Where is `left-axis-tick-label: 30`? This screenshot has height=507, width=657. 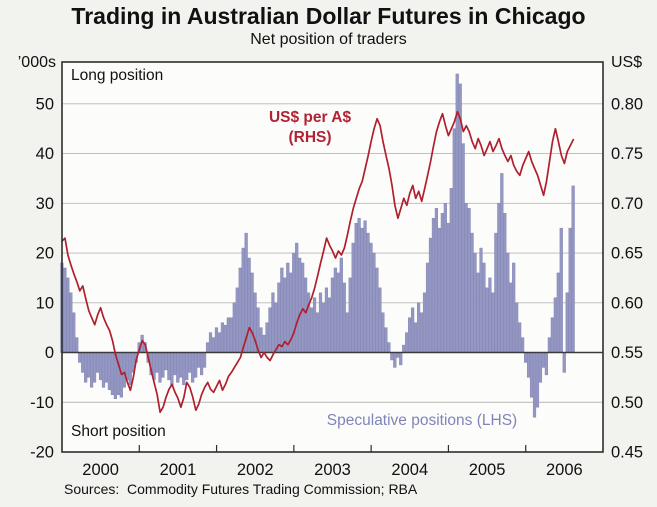 left-axis-tick-label: 30 is located at coordinates (45, 204).